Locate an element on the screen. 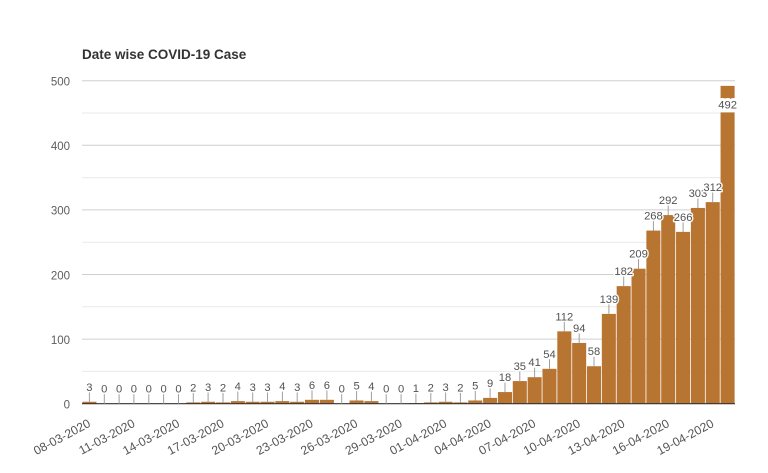  svg-text: 400 is located at coordinates (60, 147).